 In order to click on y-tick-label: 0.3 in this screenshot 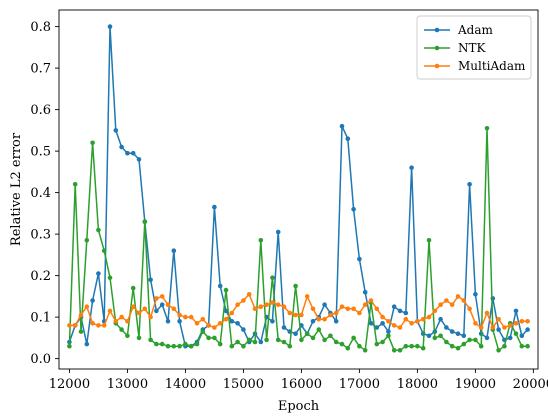, I will do `click(40, 235)`.